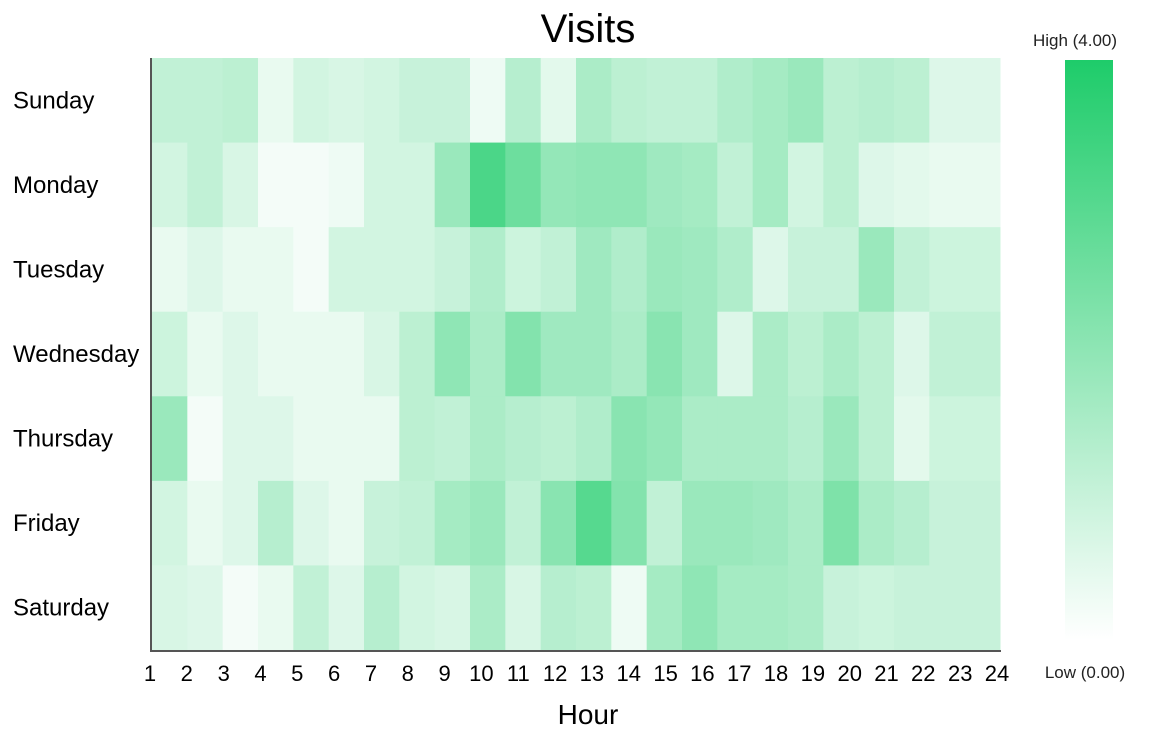  I want to click on hour-tick-21: 21, so click(886, 673).